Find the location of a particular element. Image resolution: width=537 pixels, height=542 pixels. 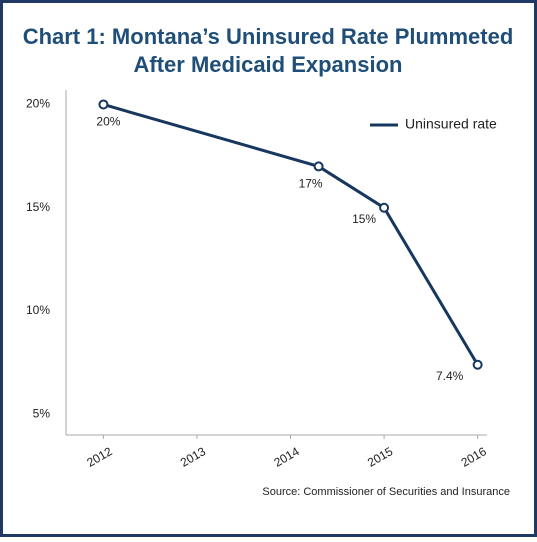

y-tick-label: 5% is located at coordinates (42, 414).